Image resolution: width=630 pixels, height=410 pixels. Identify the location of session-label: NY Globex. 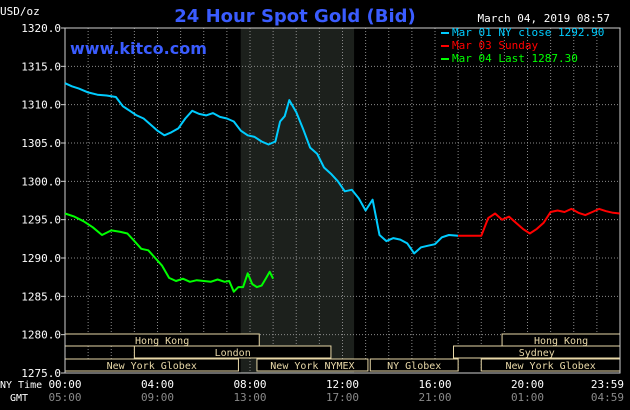
(414, 366).